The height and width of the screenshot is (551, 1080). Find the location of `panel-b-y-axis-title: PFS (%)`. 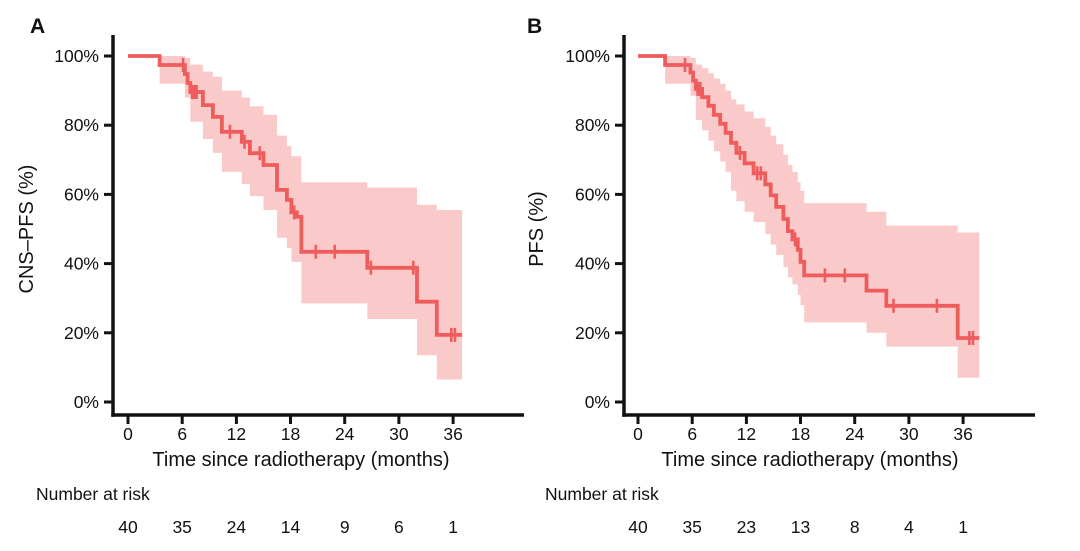

panel-b-y-axis-title: PFS (%) is located at coordinates (537, 229).